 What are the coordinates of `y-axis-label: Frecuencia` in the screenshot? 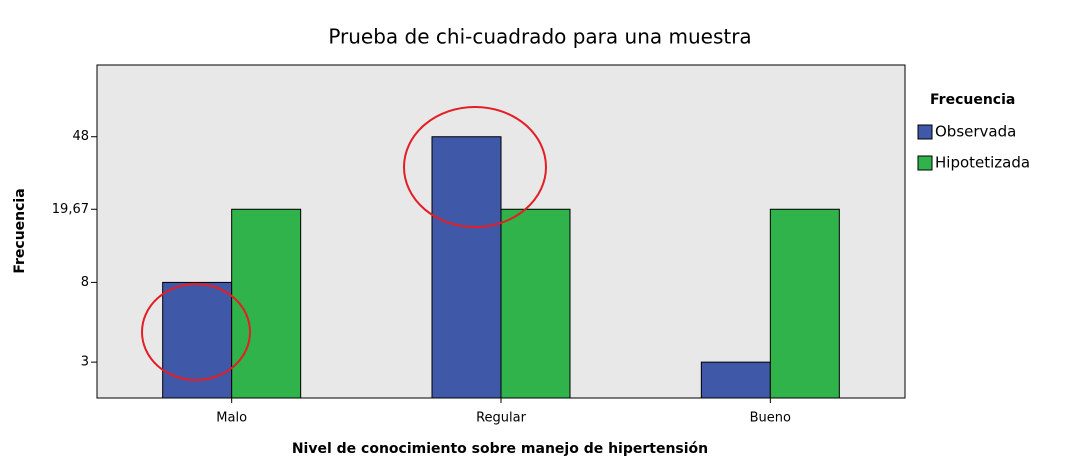 It's located at (20, 230).